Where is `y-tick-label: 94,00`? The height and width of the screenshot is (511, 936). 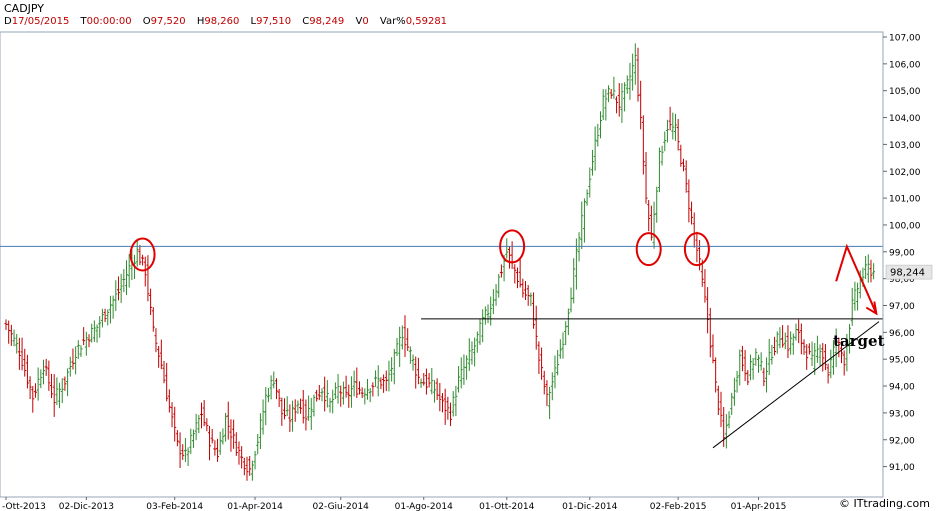
y-tick-label: 94,00 is located at coordinates (902, 388).